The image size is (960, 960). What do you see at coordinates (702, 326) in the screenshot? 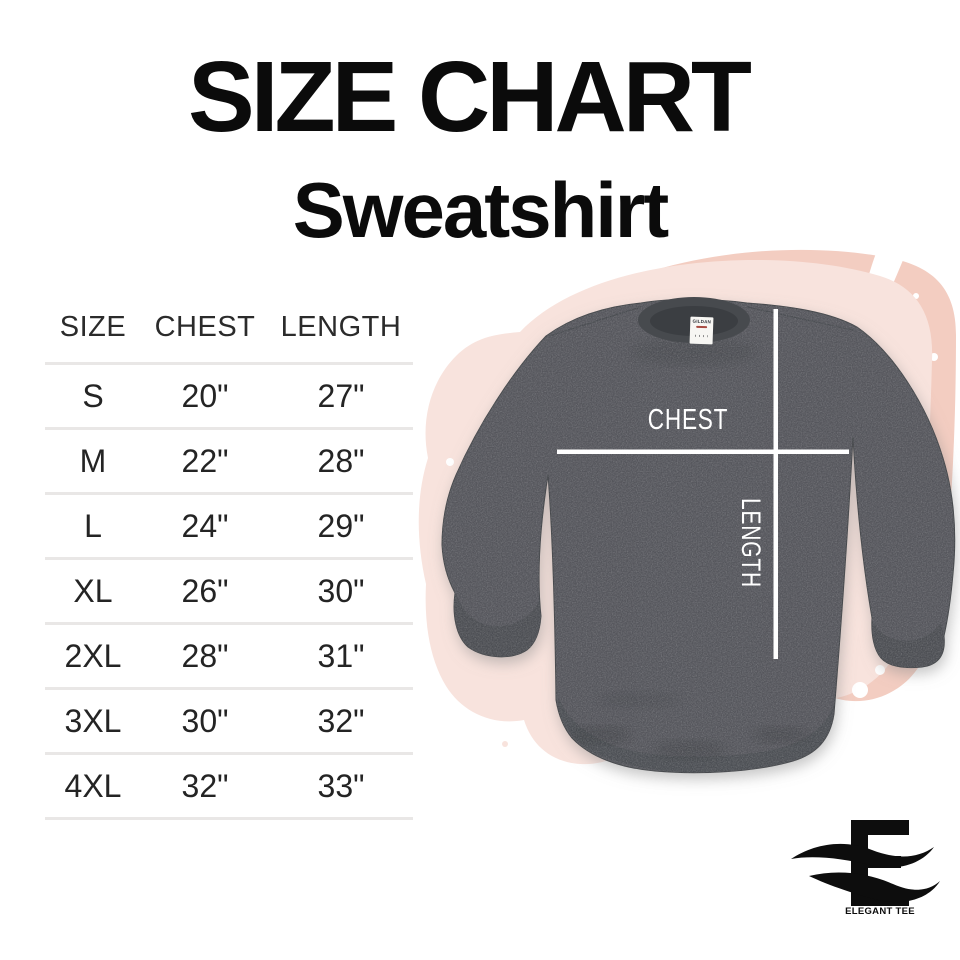
I see `collar-tag-mark` at bounding box center [702, 326].